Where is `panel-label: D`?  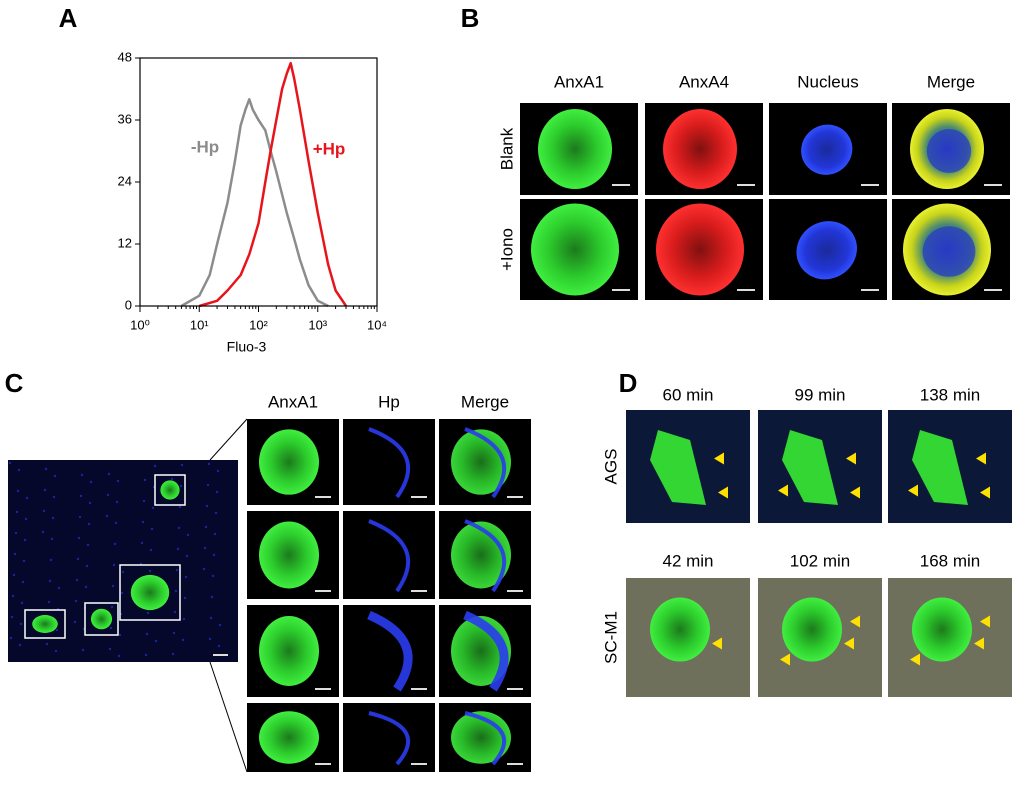 panel-label: D is located at coordinates (628, 383).